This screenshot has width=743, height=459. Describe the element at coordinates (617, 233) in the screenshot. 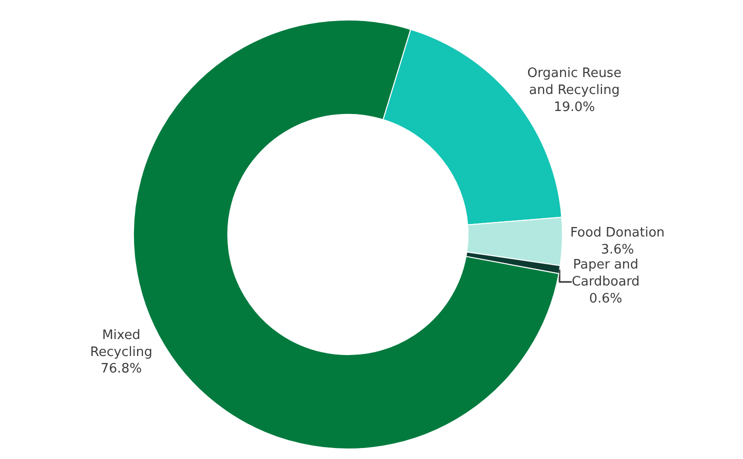

I see `slice-label: Food Donation` at that location.